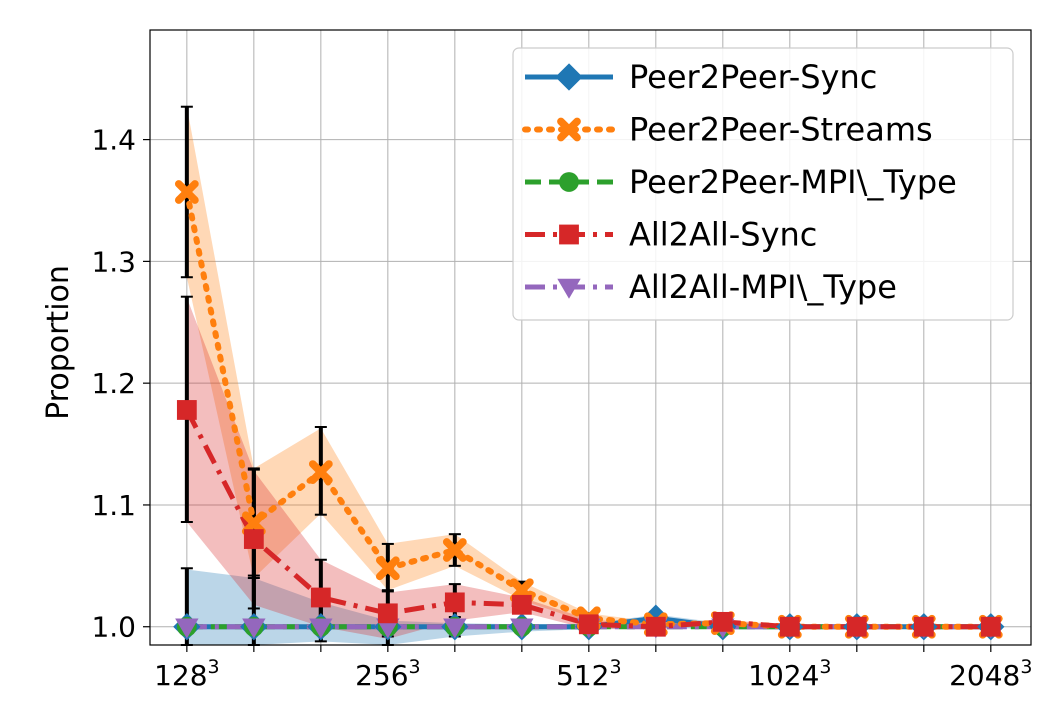 Image resolution: width=1045 pixels, height=706 pixels. What do you see at coordinates (763, 287) in the screenshot?
I see `legend-label: All2All-MPI\_Type` at bounding box center [763, 287].